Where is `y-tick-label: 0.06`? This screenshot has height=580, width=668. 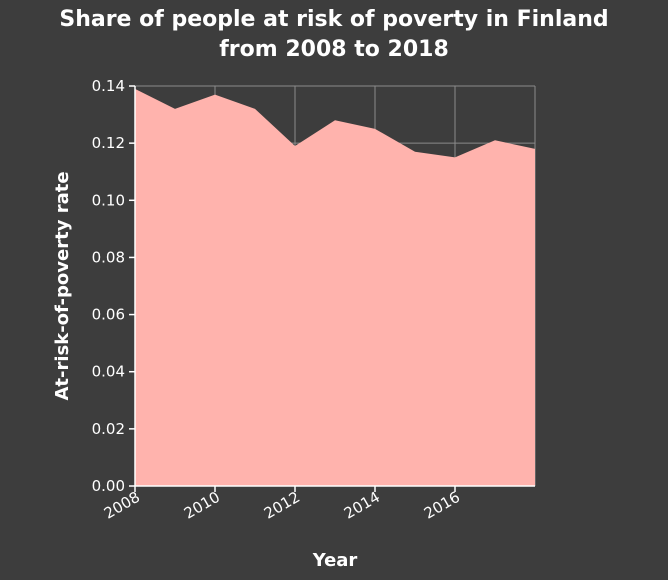 y-tick-label: 0.06 is located at coordinates (108, 315).